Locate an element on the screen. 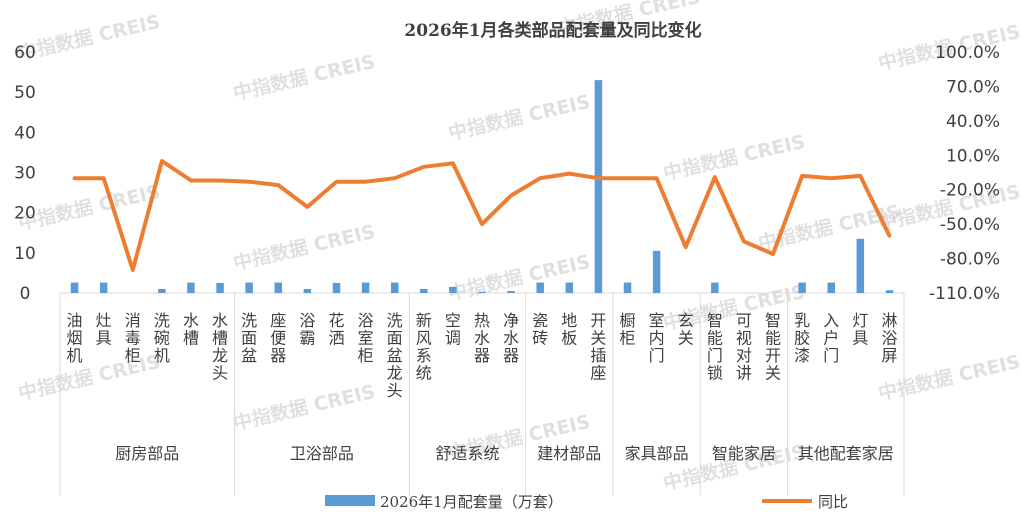 The width and height of the screenshot is (1021, 532). category-label: 花洒 is located at coordinates (336, 329).